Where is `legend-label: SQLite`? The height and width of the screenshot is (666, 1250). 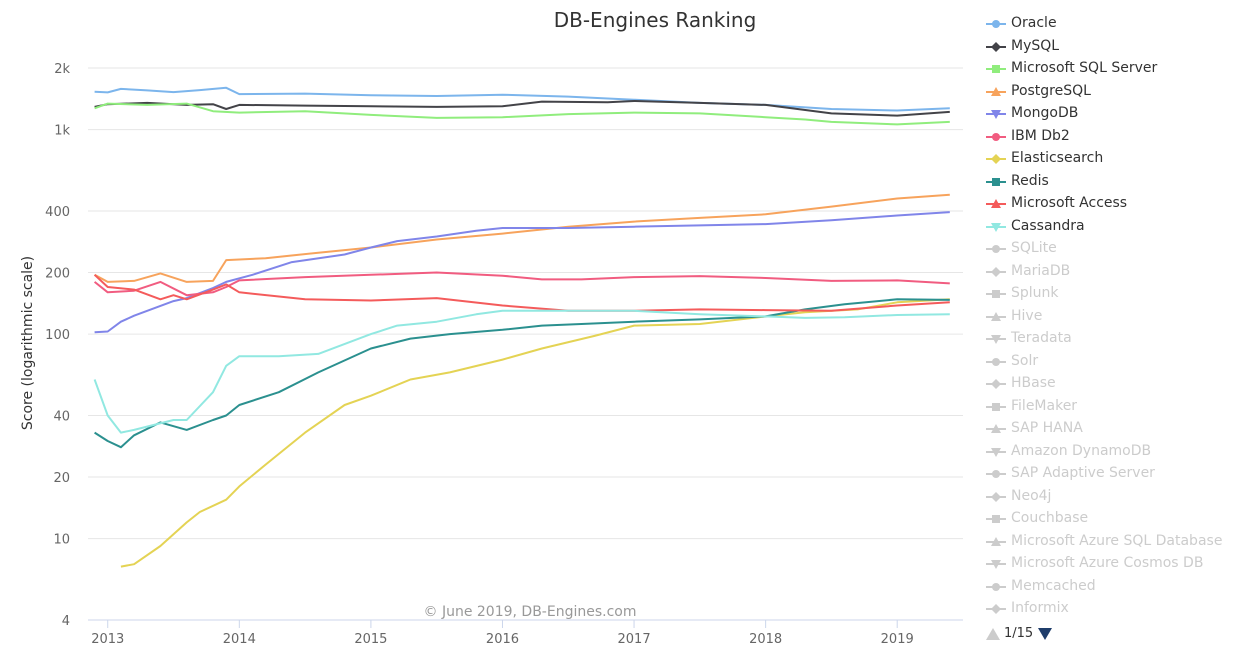
legend-label: SQLite is located at coordinates (1034, 248).